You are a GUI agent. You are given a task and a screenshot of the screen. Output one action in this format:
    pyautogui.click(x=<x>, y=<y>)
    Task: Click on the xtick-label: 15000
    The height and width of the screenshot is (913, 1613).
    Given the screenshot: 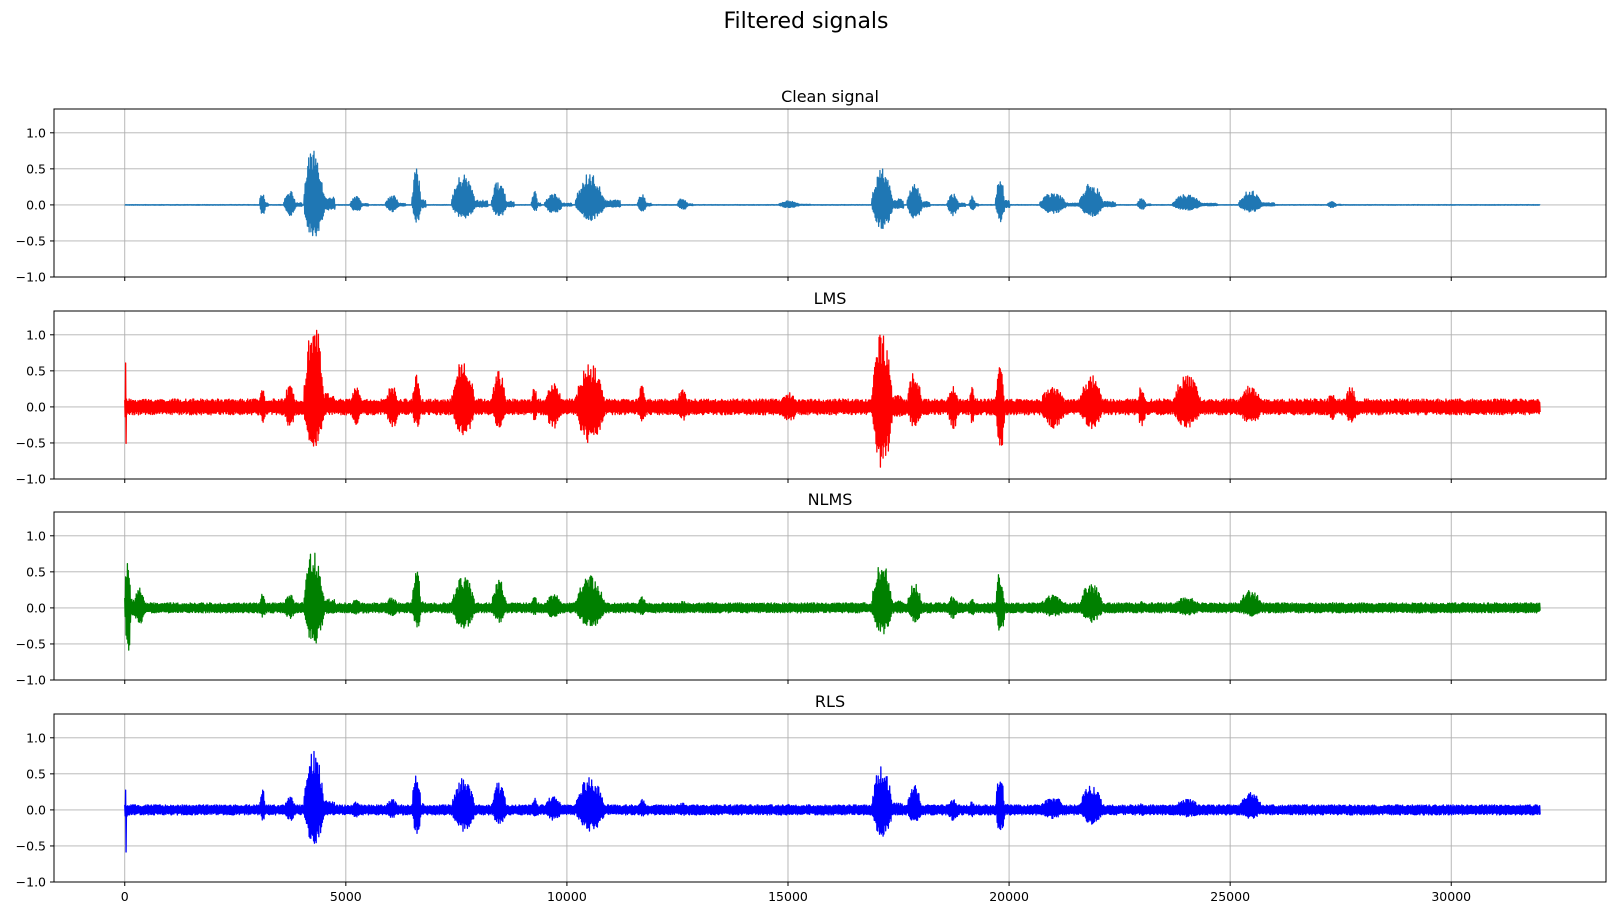 What is the action you would take?
    pyautogui.click(x=788, y=896)
    